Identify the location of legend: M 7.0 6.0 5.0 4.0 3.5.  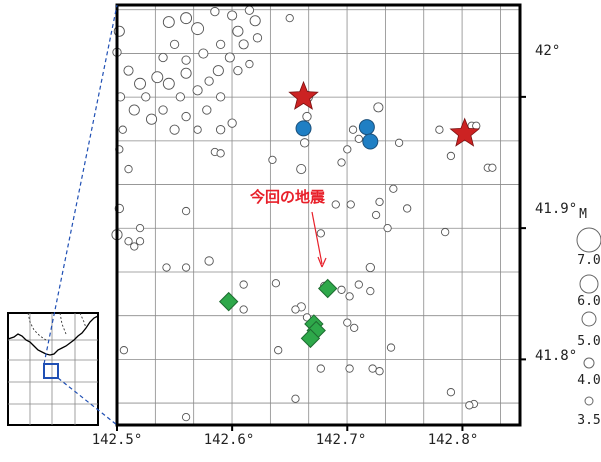
(588, 317).